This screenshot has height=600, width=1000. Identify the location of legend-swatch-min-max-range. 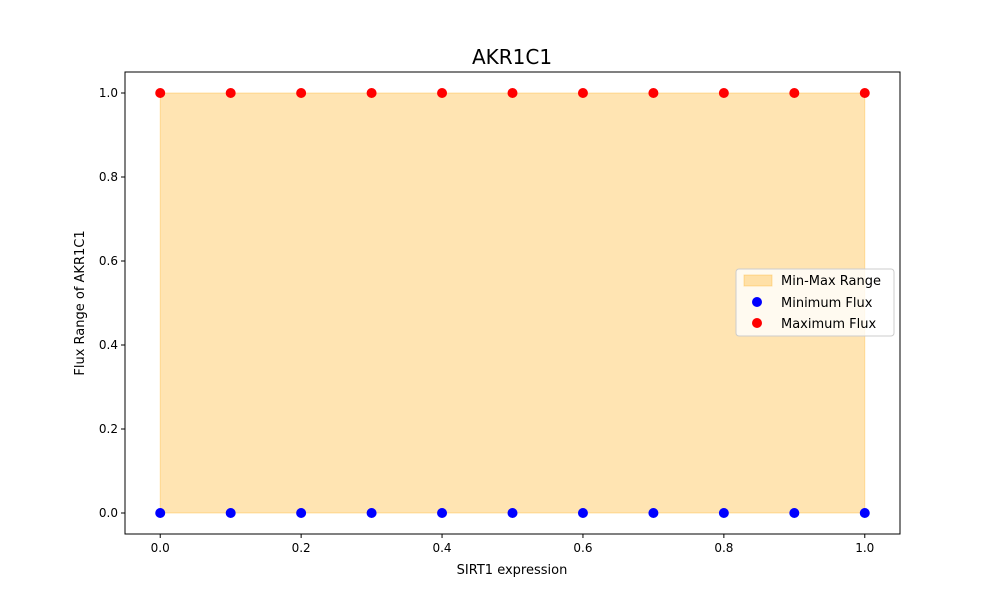
(758, 280).